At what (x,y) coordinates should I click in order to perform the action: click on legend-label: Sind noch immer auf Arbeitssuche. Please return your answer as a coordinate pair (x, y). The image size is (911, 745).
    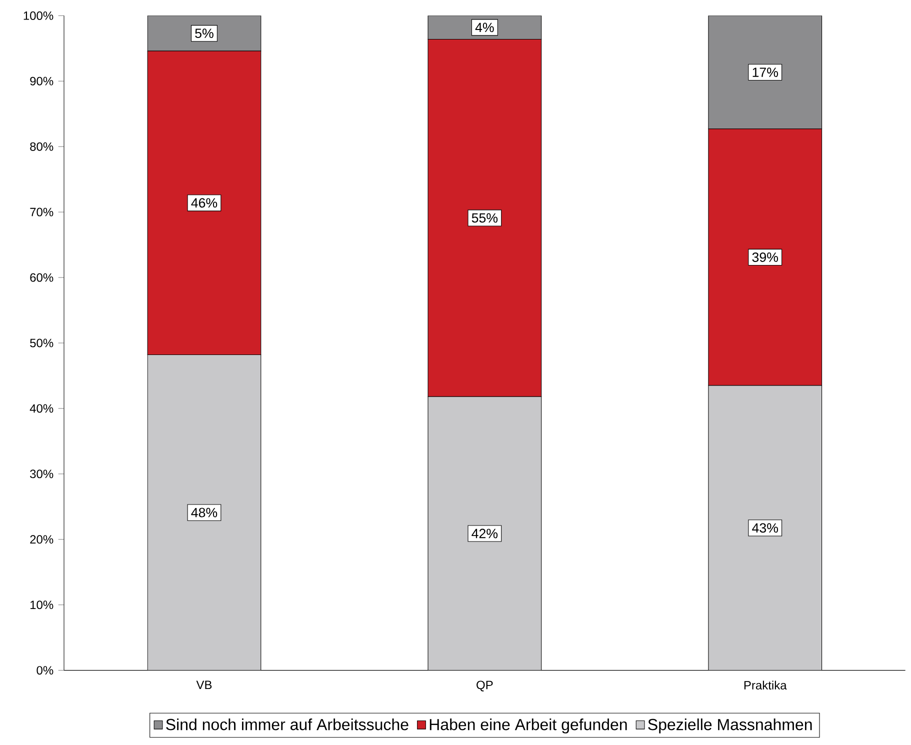
    Looking at the image, I should click on (287, 724).